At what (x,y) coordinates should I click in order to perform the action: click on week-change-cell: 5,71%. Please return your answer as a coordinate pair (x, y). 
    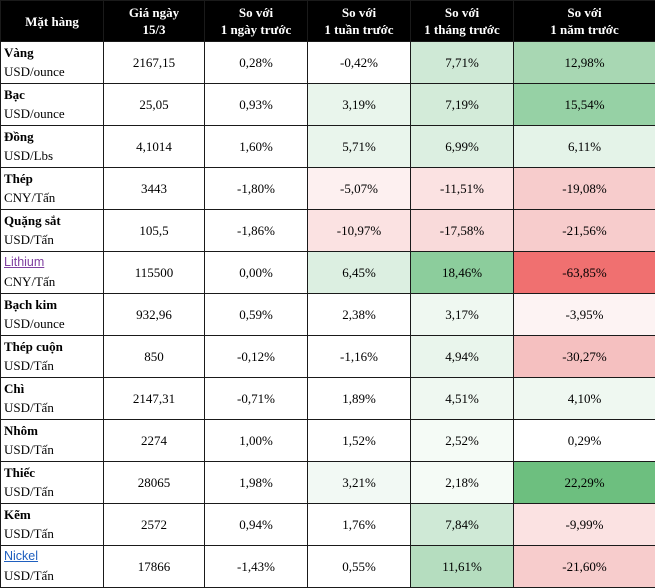
    Looking at the image, I should click on (359, 147).